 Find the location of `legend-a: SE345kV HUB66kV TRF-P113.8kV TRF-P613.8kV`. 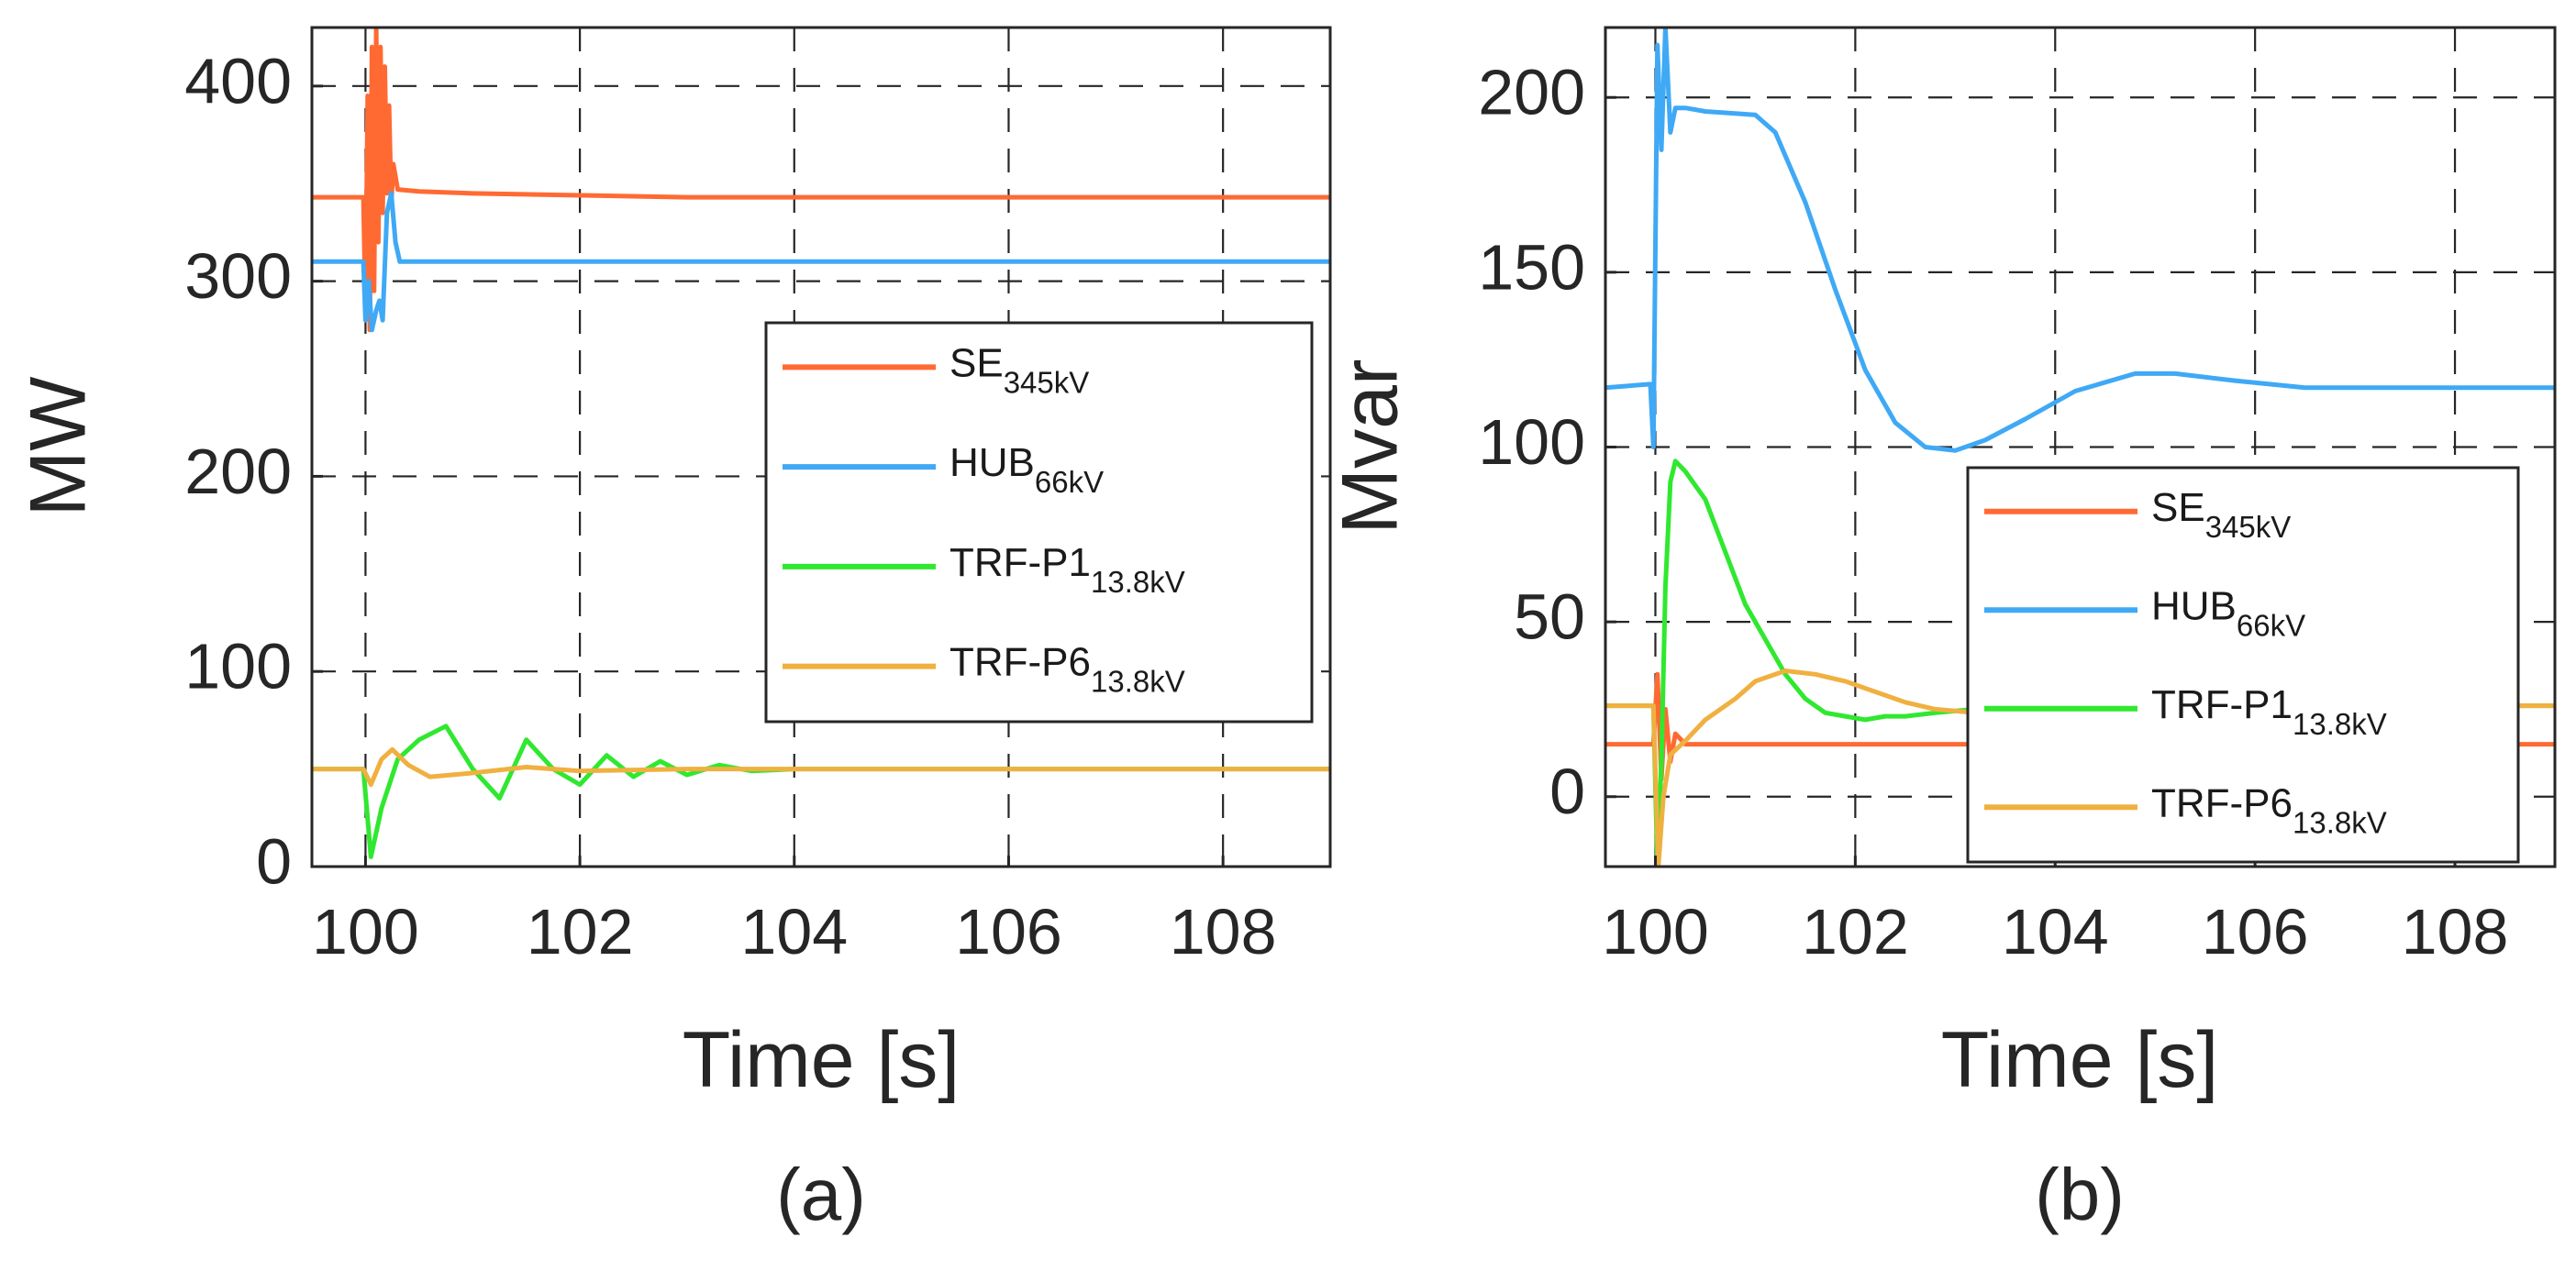

legend-a: SE345kV HUB66kV TRF-P113.8kV TRF-P613.8kV is located at coordinates (1039, 522).